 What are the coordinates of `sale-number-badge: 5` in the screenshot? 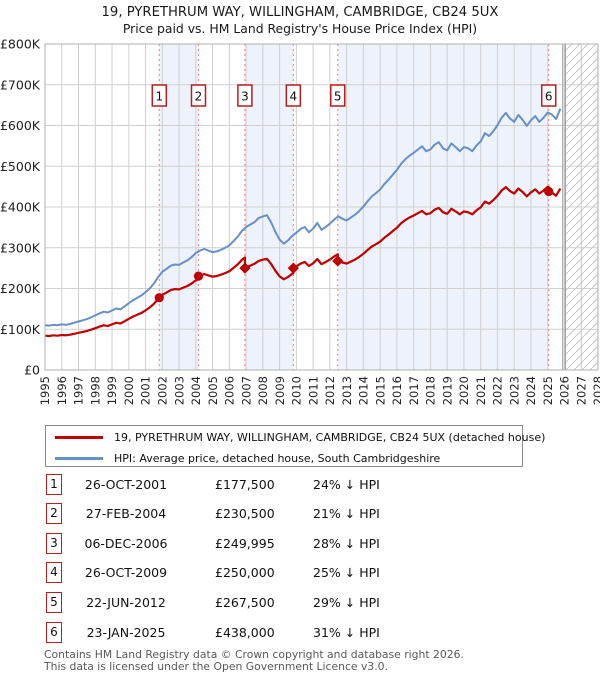 It's located at (54, 602).